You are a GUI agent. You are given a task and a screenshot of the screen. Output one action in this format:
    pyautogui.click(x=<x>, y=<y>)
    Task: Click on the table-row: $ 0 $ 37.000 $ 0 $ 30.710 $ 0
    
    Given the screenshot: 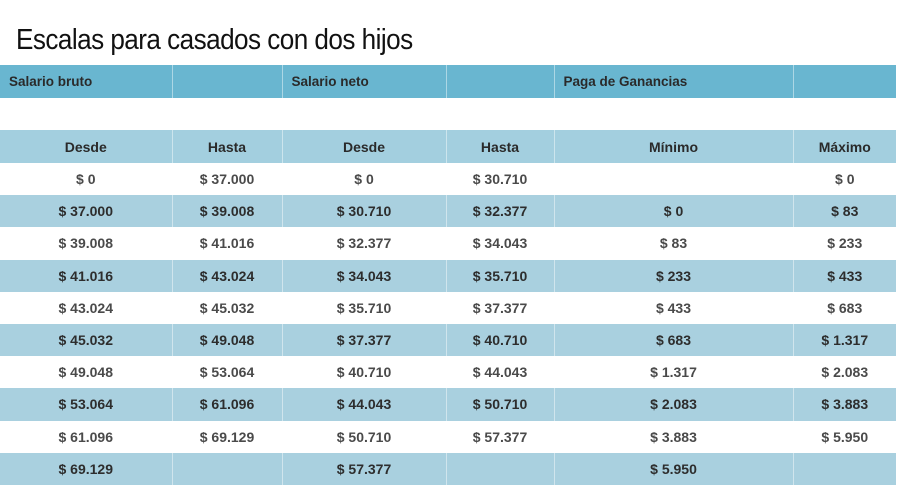 What is the action you would take?
    pyautogui.click(x=448, y=179)
    